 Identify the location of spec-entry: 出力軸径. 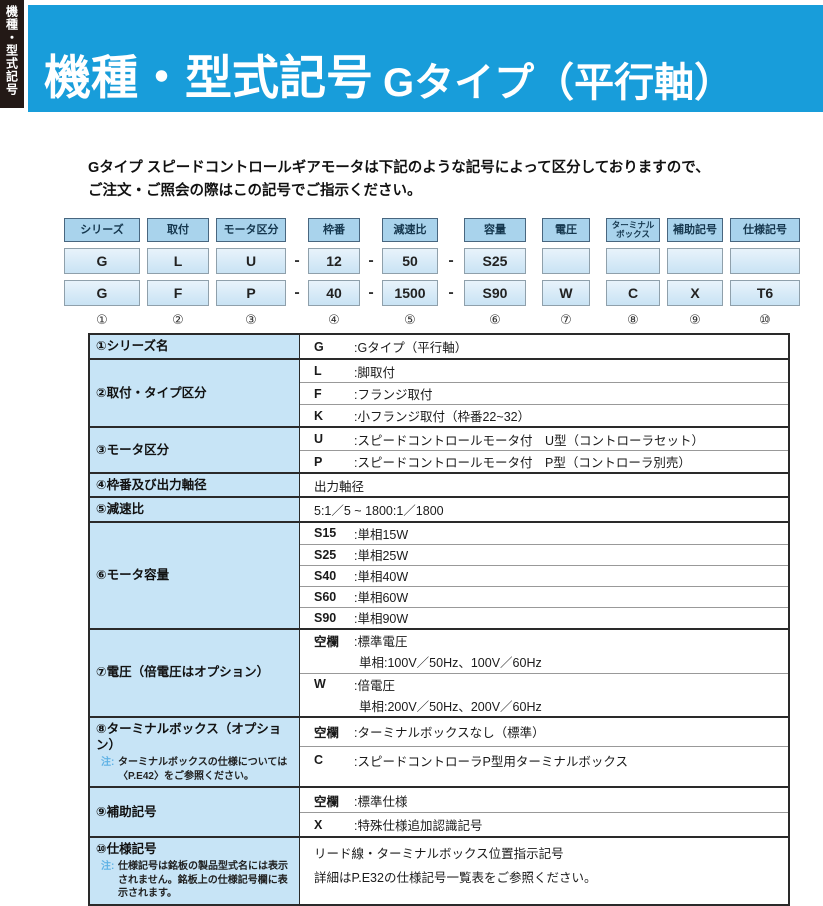
(339, 486).